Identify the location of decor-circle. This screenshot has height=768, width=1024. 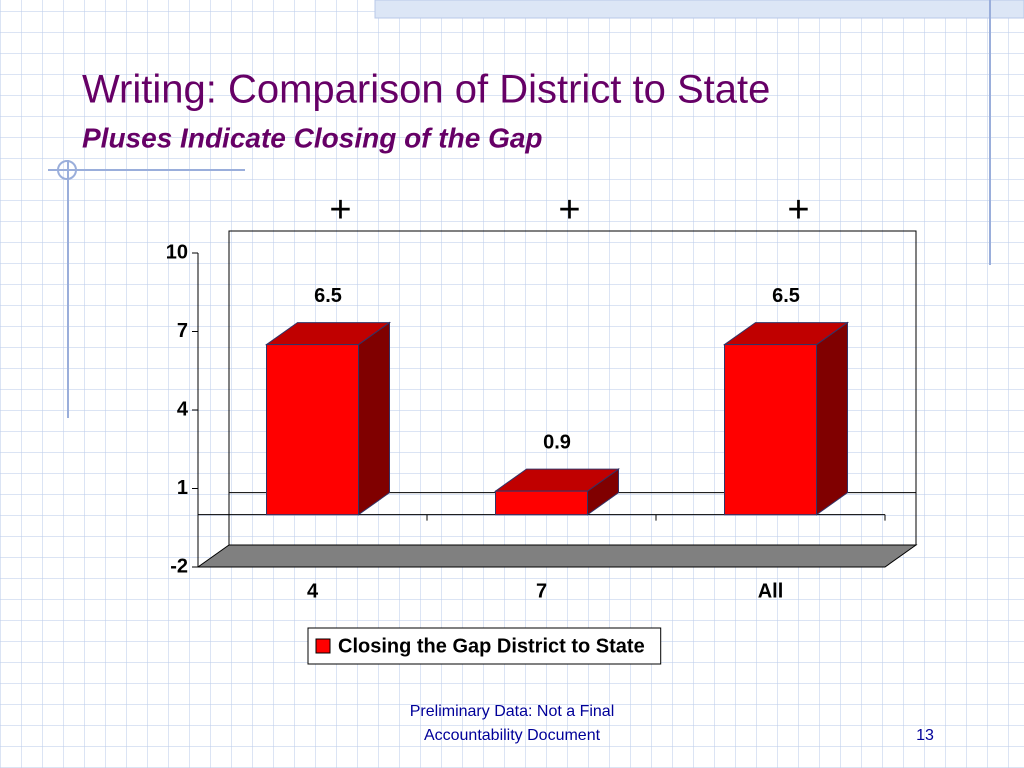
(67, 170).